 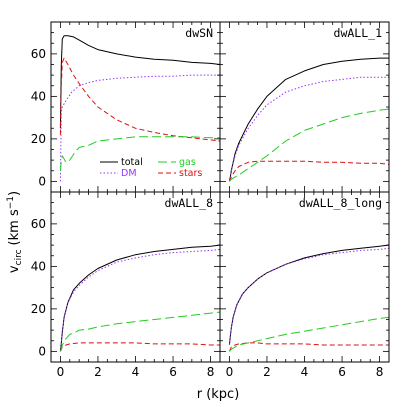 What do you see at coordinates (309, 334) in the screenshot?
I see `series-3-gas` at bounding box center [309, 334].